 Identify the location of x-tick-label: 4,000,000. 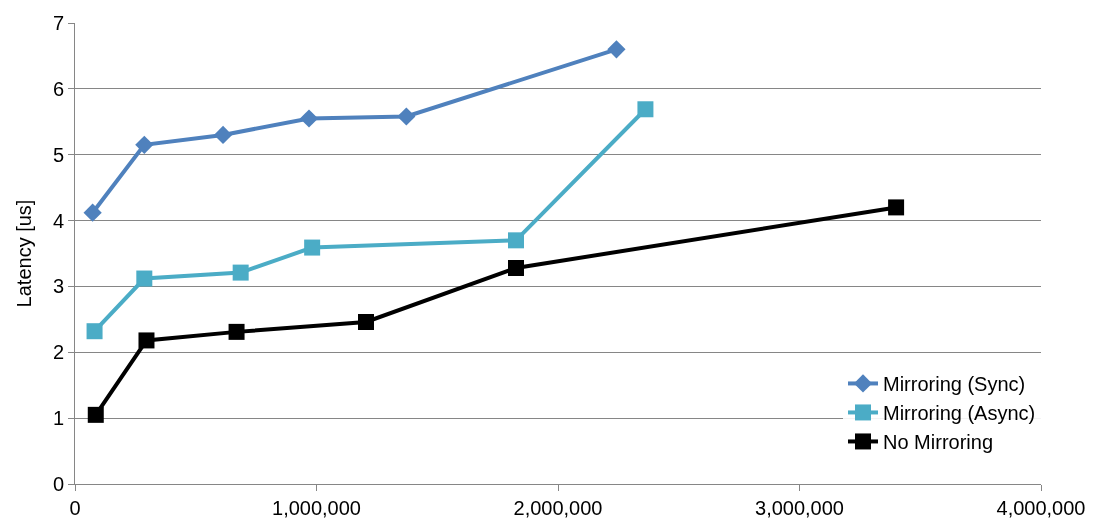
(1041, 508).